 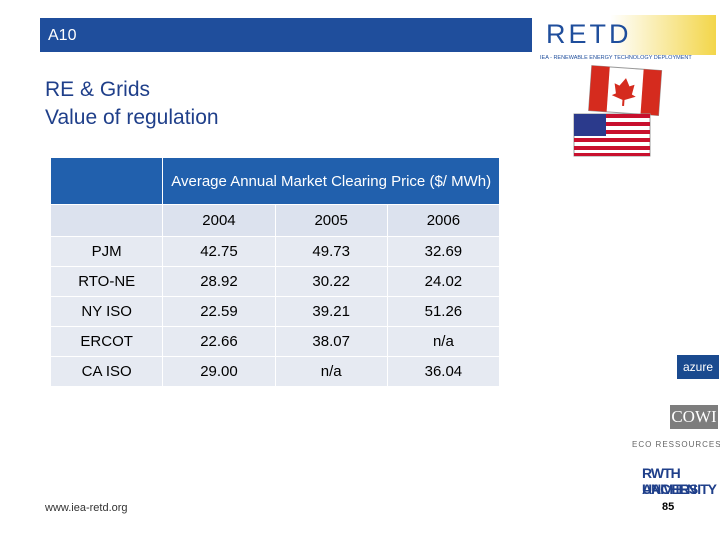 I want to click on price-cell: 36.04, so click(x=443, y=371).